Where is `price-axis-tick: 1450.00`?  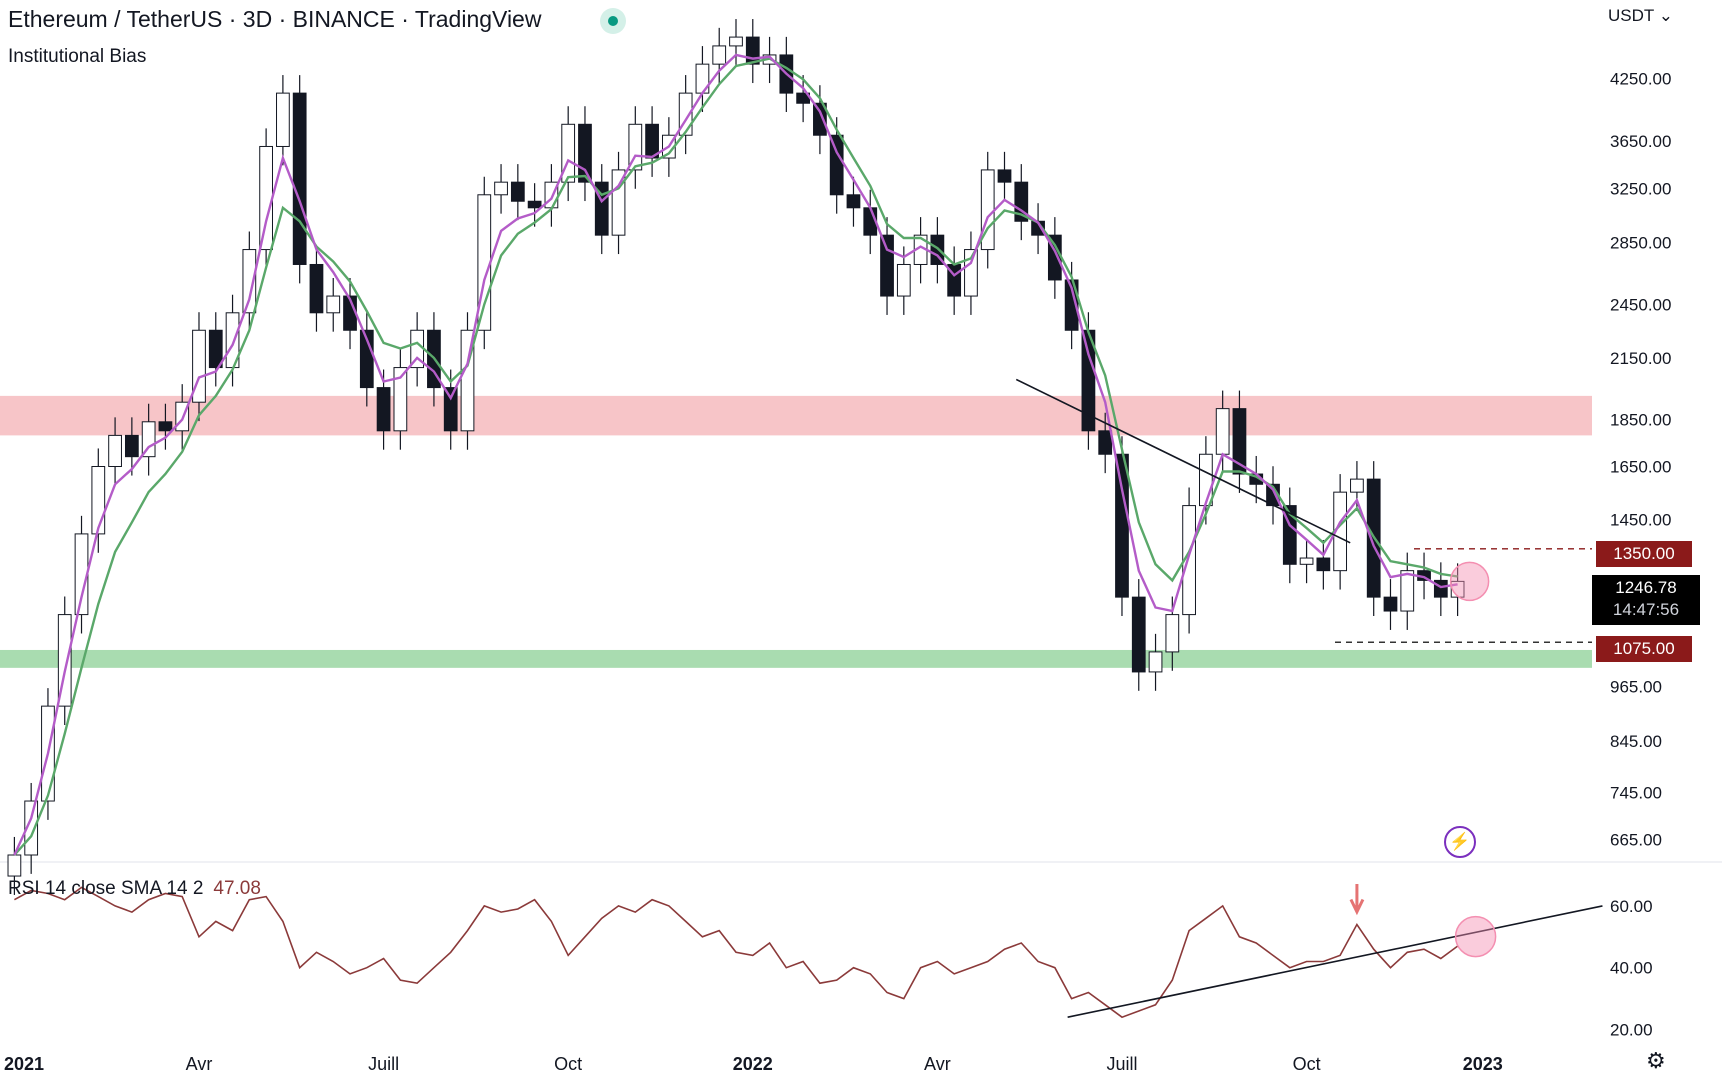 price-axis-tick: 1450.00 is located at coordinates (1640, 520).